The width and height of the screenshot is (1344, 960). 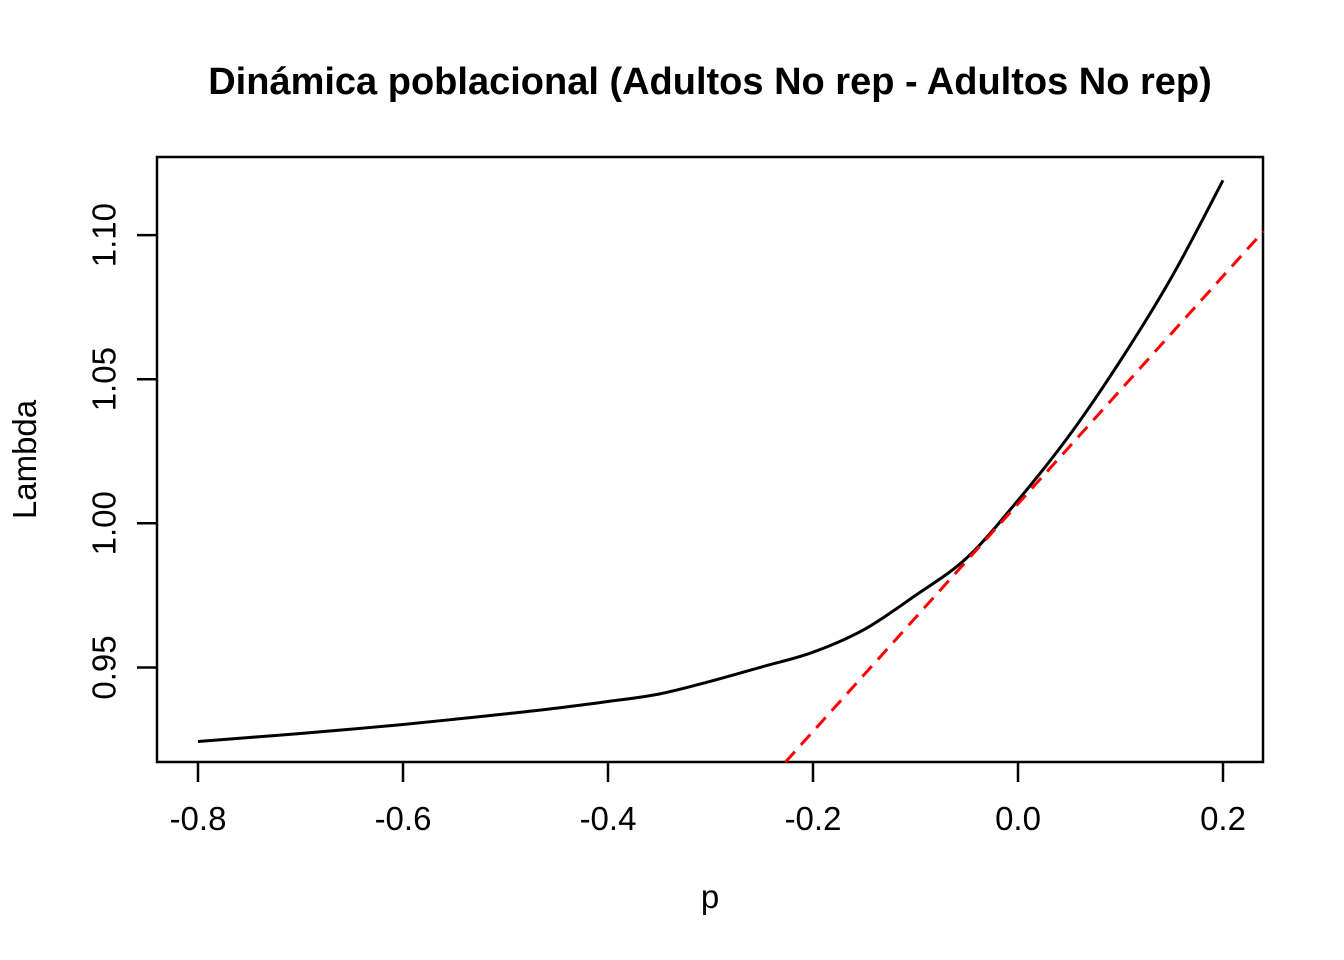 I want to click on y-tick-label: 1.10, so click(x=104, y=235).